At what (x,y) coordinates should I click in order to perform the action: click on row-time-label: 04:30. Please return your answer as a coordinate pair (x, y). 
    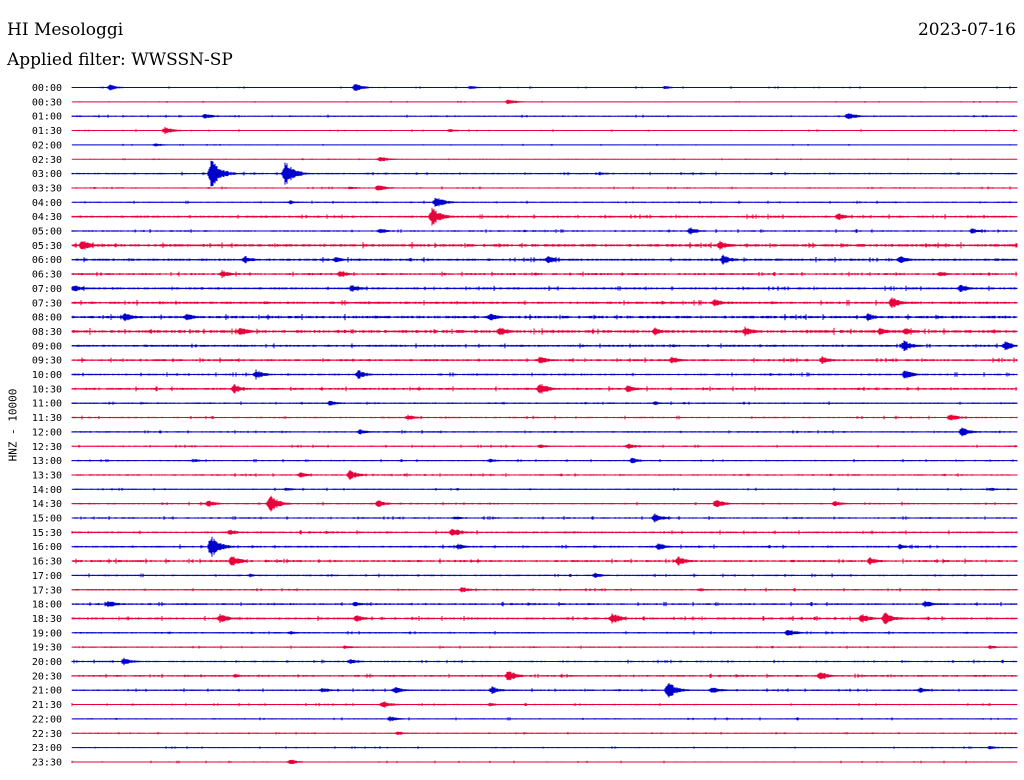
    Looking at the image, I should click on (47, 217).